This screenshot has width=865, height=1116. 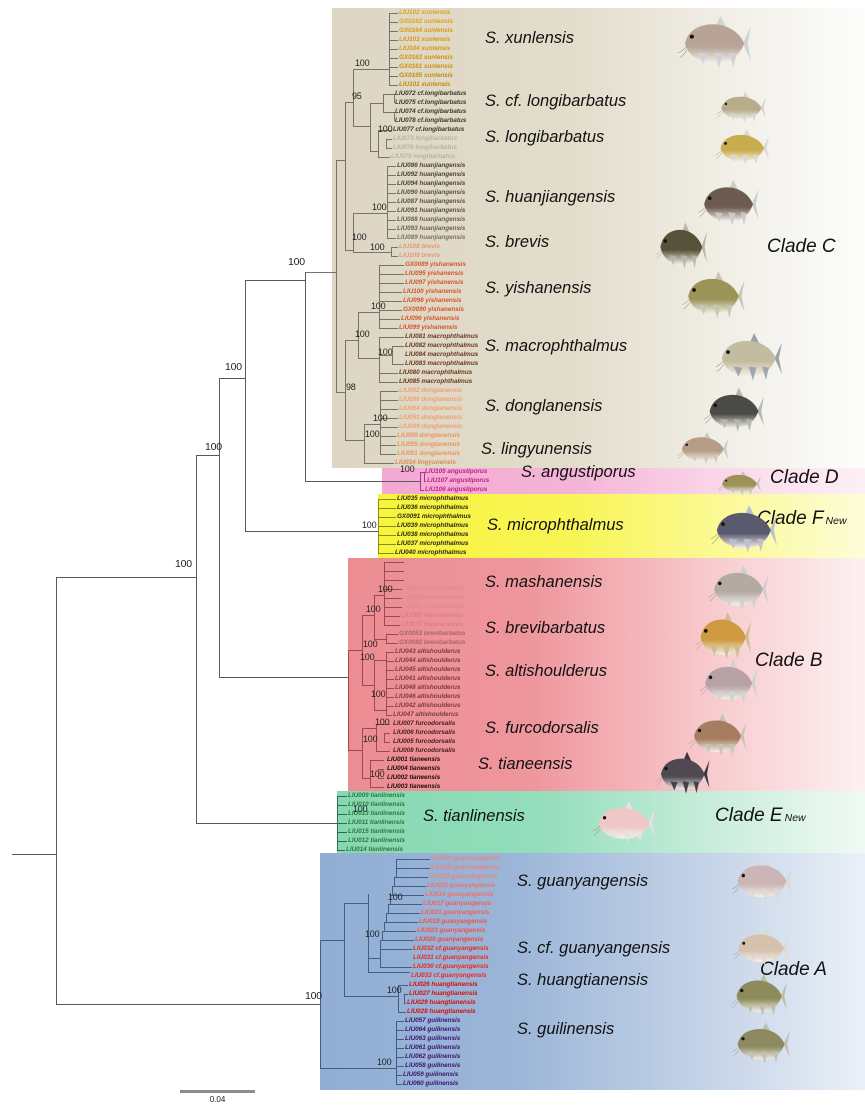 What do you see at coordinates (623, 482) in the screenshot?
I see `clade-panel-D` at bounding box center [623, 482].